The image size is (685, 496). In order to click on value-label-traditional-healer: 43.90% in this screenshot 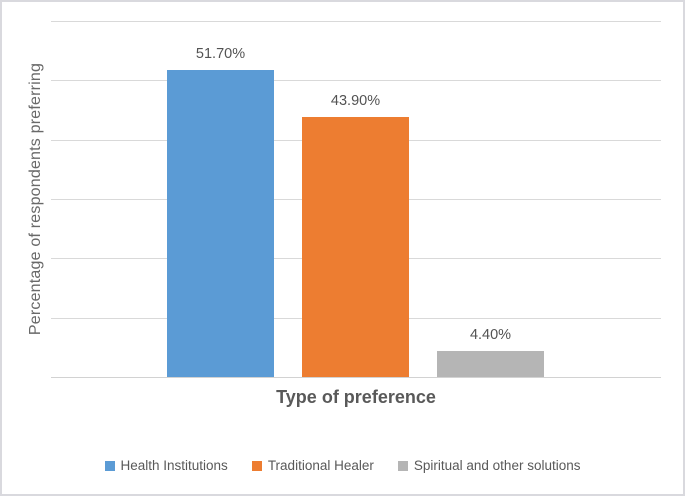, I will do `click(355, 100)`.